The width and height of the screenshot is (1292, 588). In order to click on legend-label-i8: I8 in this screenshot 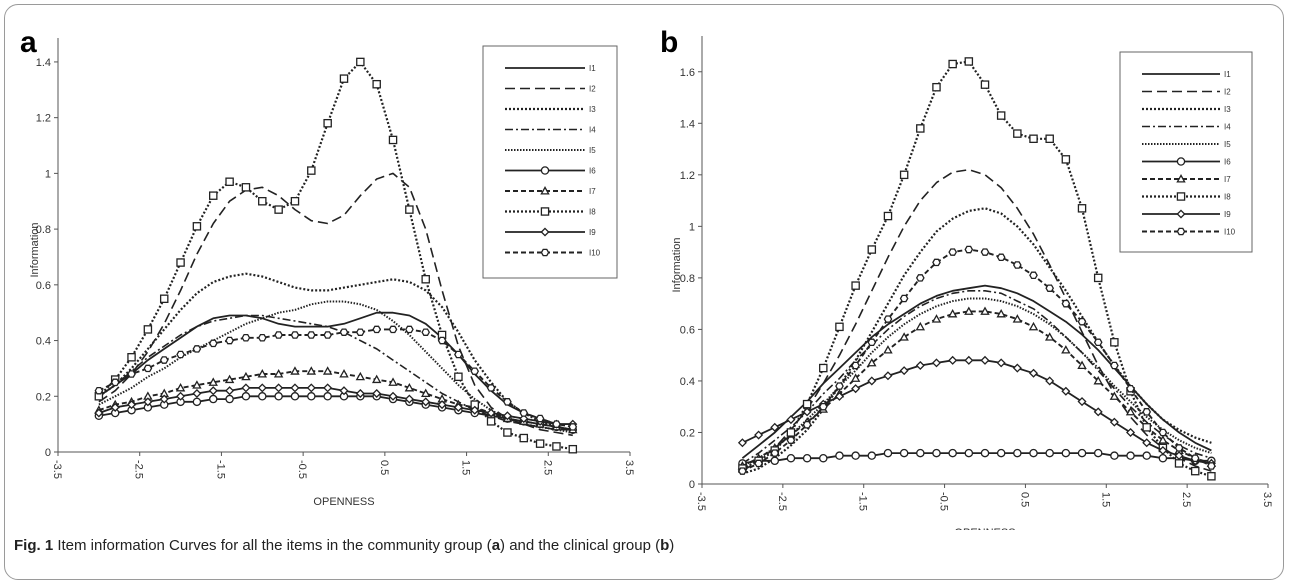, I will do `click(592, 212)`.